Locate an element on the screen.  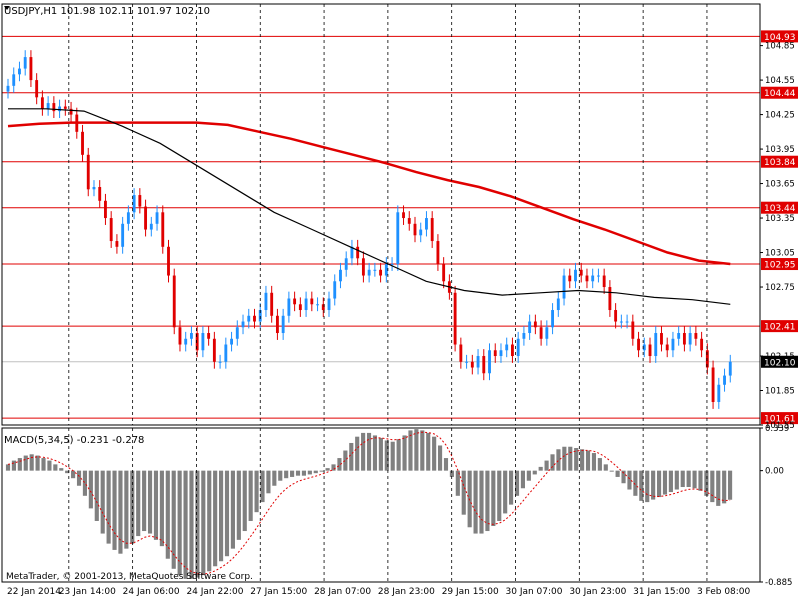
current-price-badge is located at coordinates (779, 361).